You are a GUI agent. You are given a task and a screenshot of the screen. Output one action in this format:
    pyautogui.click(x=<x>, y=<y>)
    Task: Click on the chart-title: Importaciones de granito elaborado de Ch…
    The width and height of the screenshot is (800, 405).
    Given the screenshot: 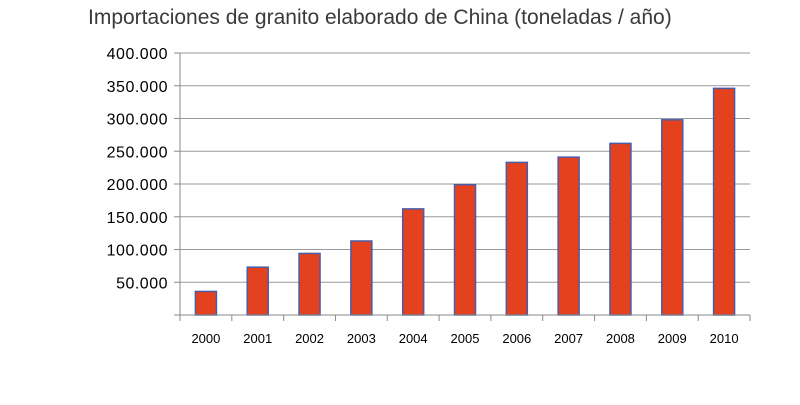 What is the action you would take?
    pyautogui.click(x=380, y=17)
    